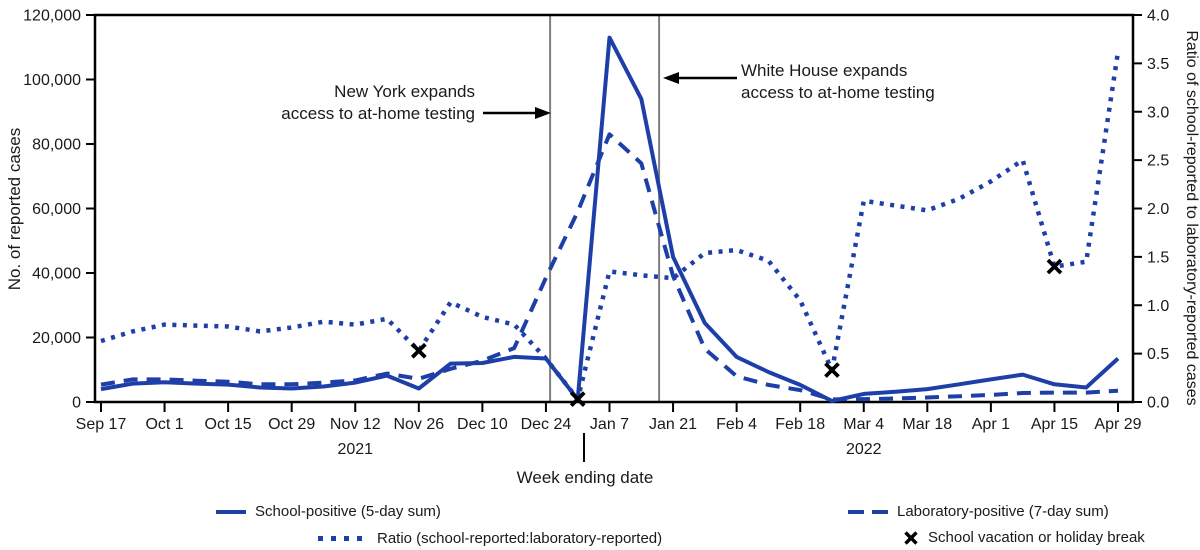  I want to click on x-axis-tick-label: Dec 24, so click(546, 424).